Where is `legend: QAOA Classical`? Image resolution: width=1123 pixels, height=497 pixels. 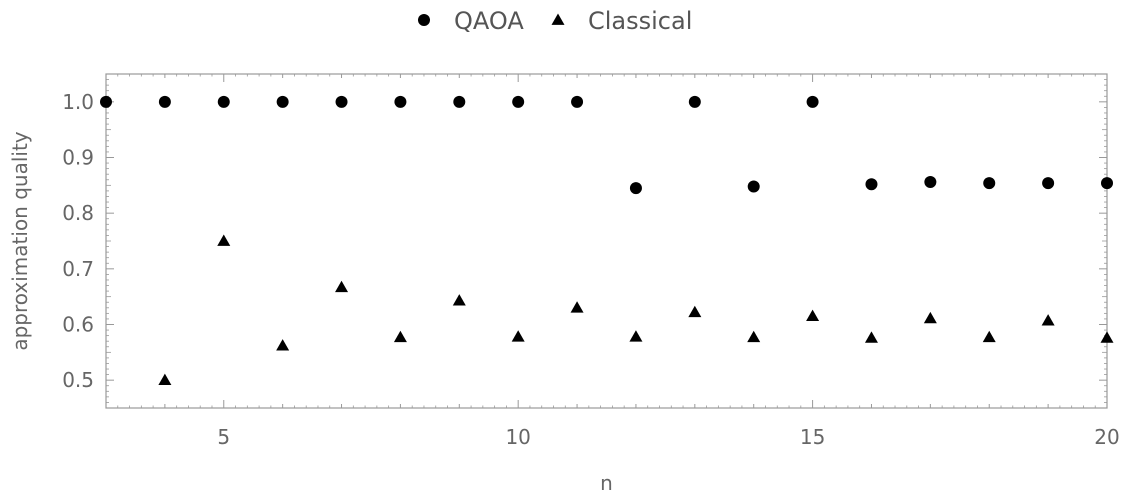 legend: QAOA Classical is located at coordinates (555, 21).